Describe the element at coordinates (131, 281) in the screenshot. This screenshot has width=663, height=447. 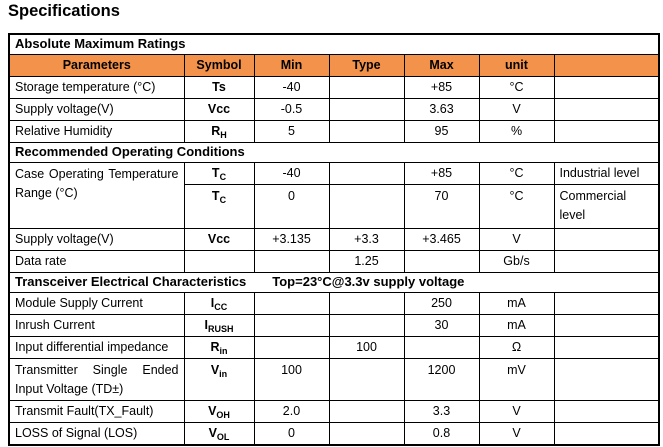
I see `section-title-text: Transceiver Electrical Characteristics` at that location.